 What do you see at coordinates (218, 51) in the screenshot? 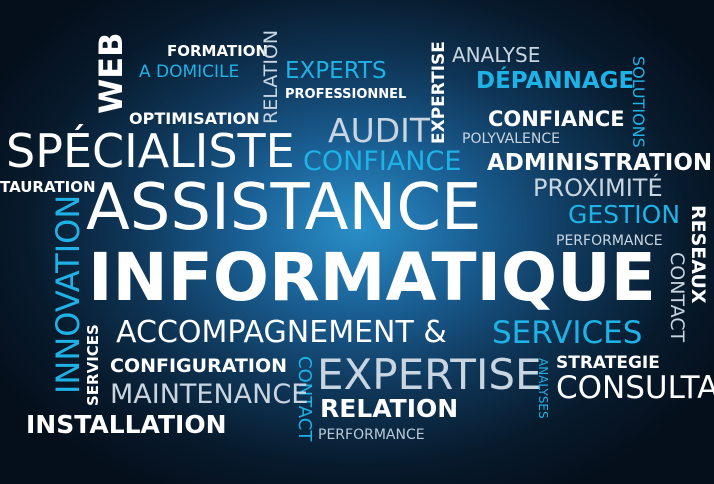
I see `word-formation: FORMATION` at bounding box center [218, 51].